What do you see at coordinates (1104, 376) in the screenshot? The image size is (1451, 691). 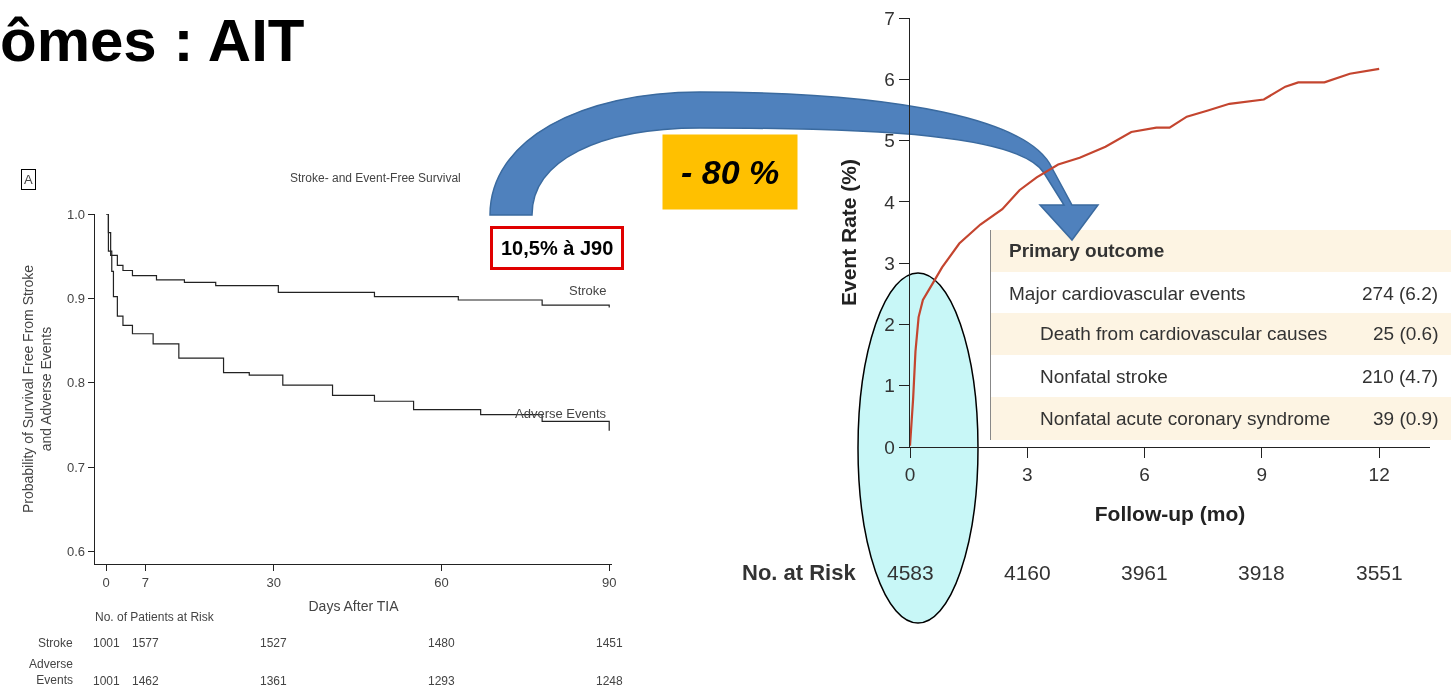 I see `annotation: Nonfatal stroke` at bounding box center [1104, 376].